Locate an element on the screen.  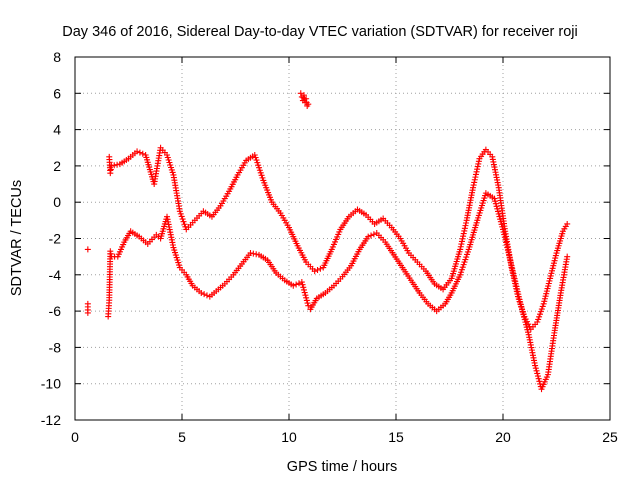
x-tick-label: 10 is located at coordinates (289, 437).